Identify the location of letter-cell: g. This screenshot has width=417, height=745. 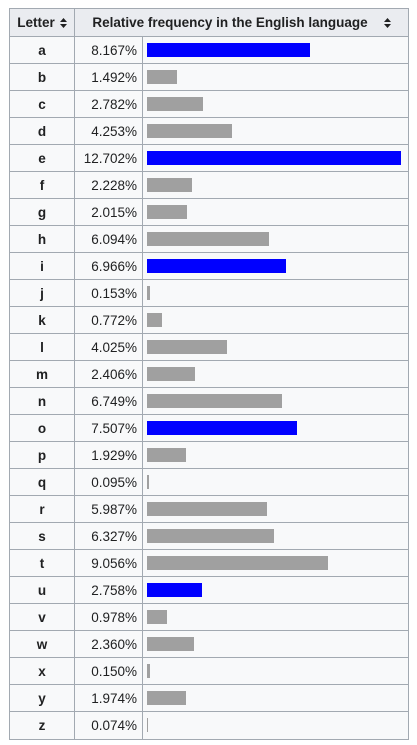
(42, 212).